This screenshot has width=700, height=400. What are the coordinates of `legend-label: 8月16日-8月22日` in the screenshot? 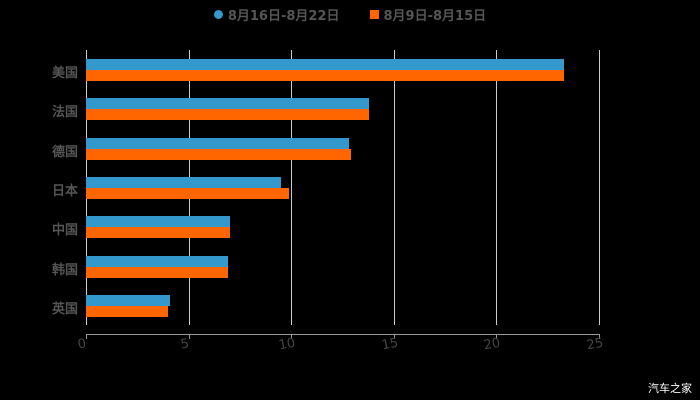 It's located at (283, 16).